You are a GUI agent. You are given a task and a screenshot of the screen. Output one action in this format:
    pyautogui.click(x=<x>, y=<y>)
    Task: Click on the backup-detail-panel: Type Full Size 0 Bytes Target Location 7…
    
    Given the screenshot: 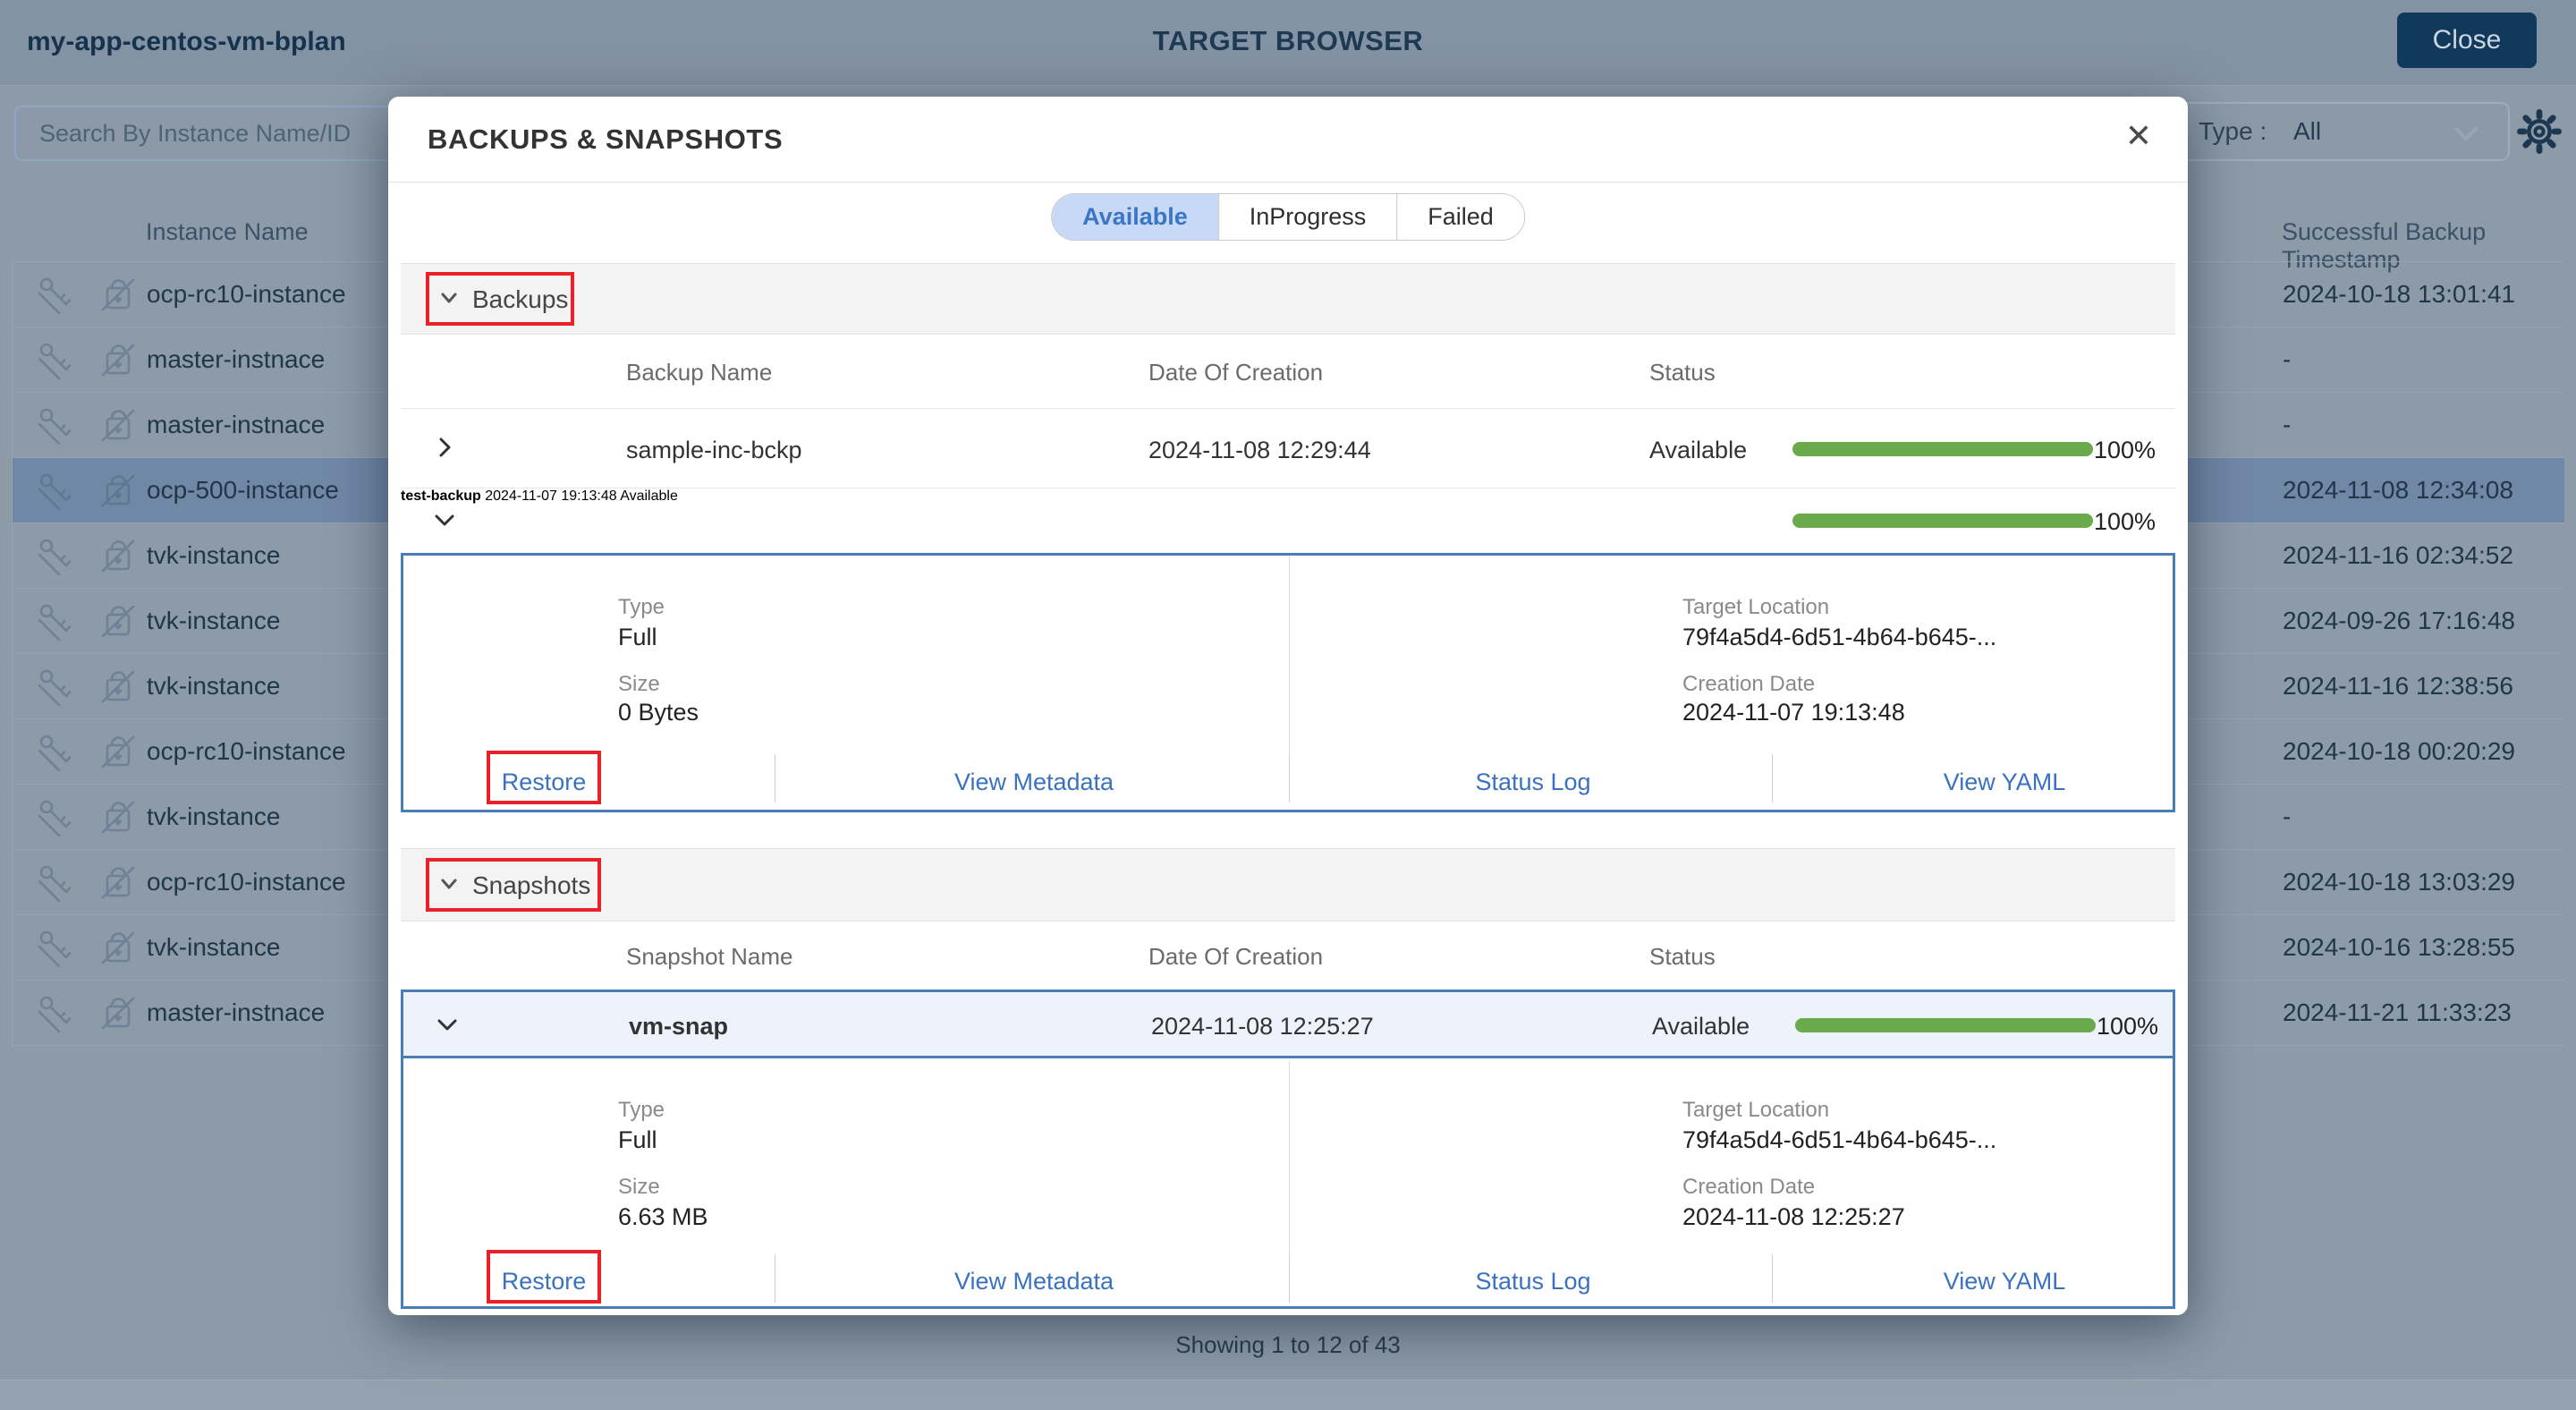 What is the action you would take?
    pyautogui.click(x=1288, y=682)
    